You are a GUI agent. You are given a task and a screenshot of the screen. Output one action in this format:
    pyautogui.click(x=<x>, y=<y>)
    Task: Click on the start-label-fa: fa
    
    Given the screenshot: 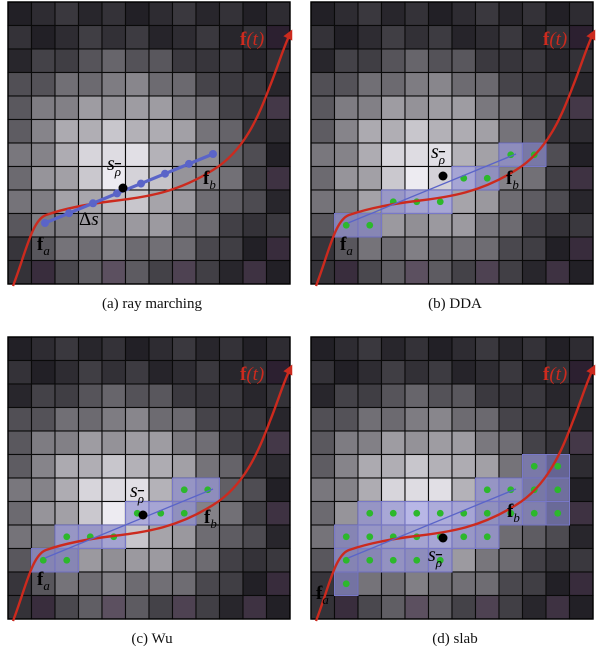 What is the action you would take?
    pyautogui.click(x=43, y=581)
    